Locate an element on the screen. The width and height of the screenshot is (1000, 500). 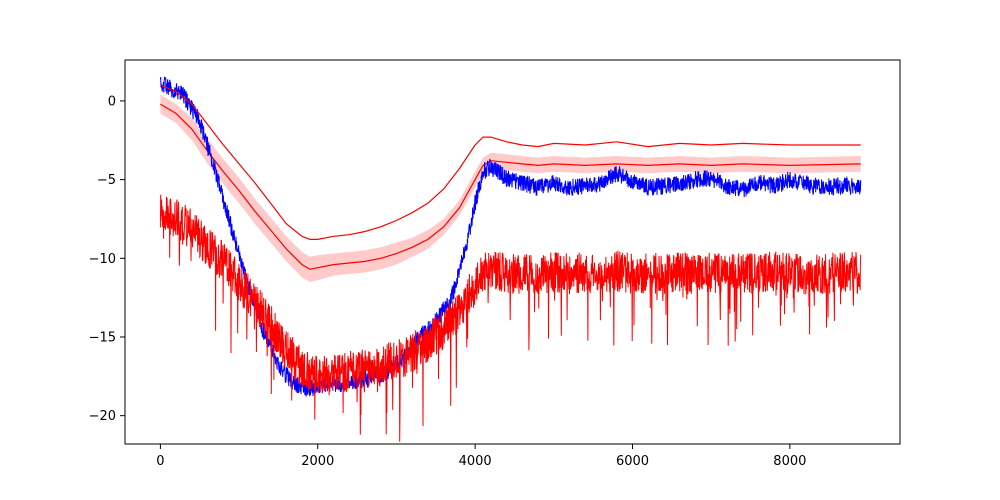
x-tick-label: 2000 is located at coordinates (317, 461).